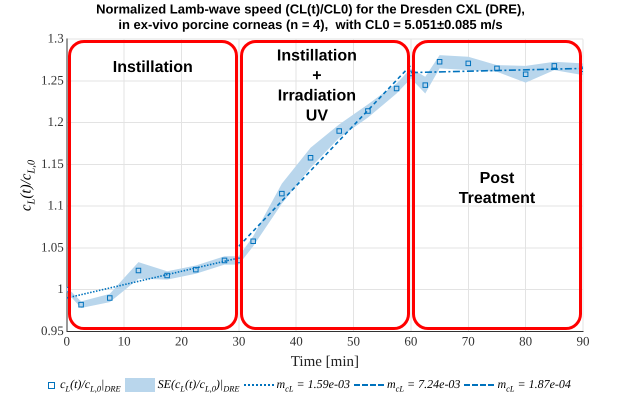 The height and width of the screenshot is (404, 617). I want to click on y-tick-label: 1.15, so click(52, 163).